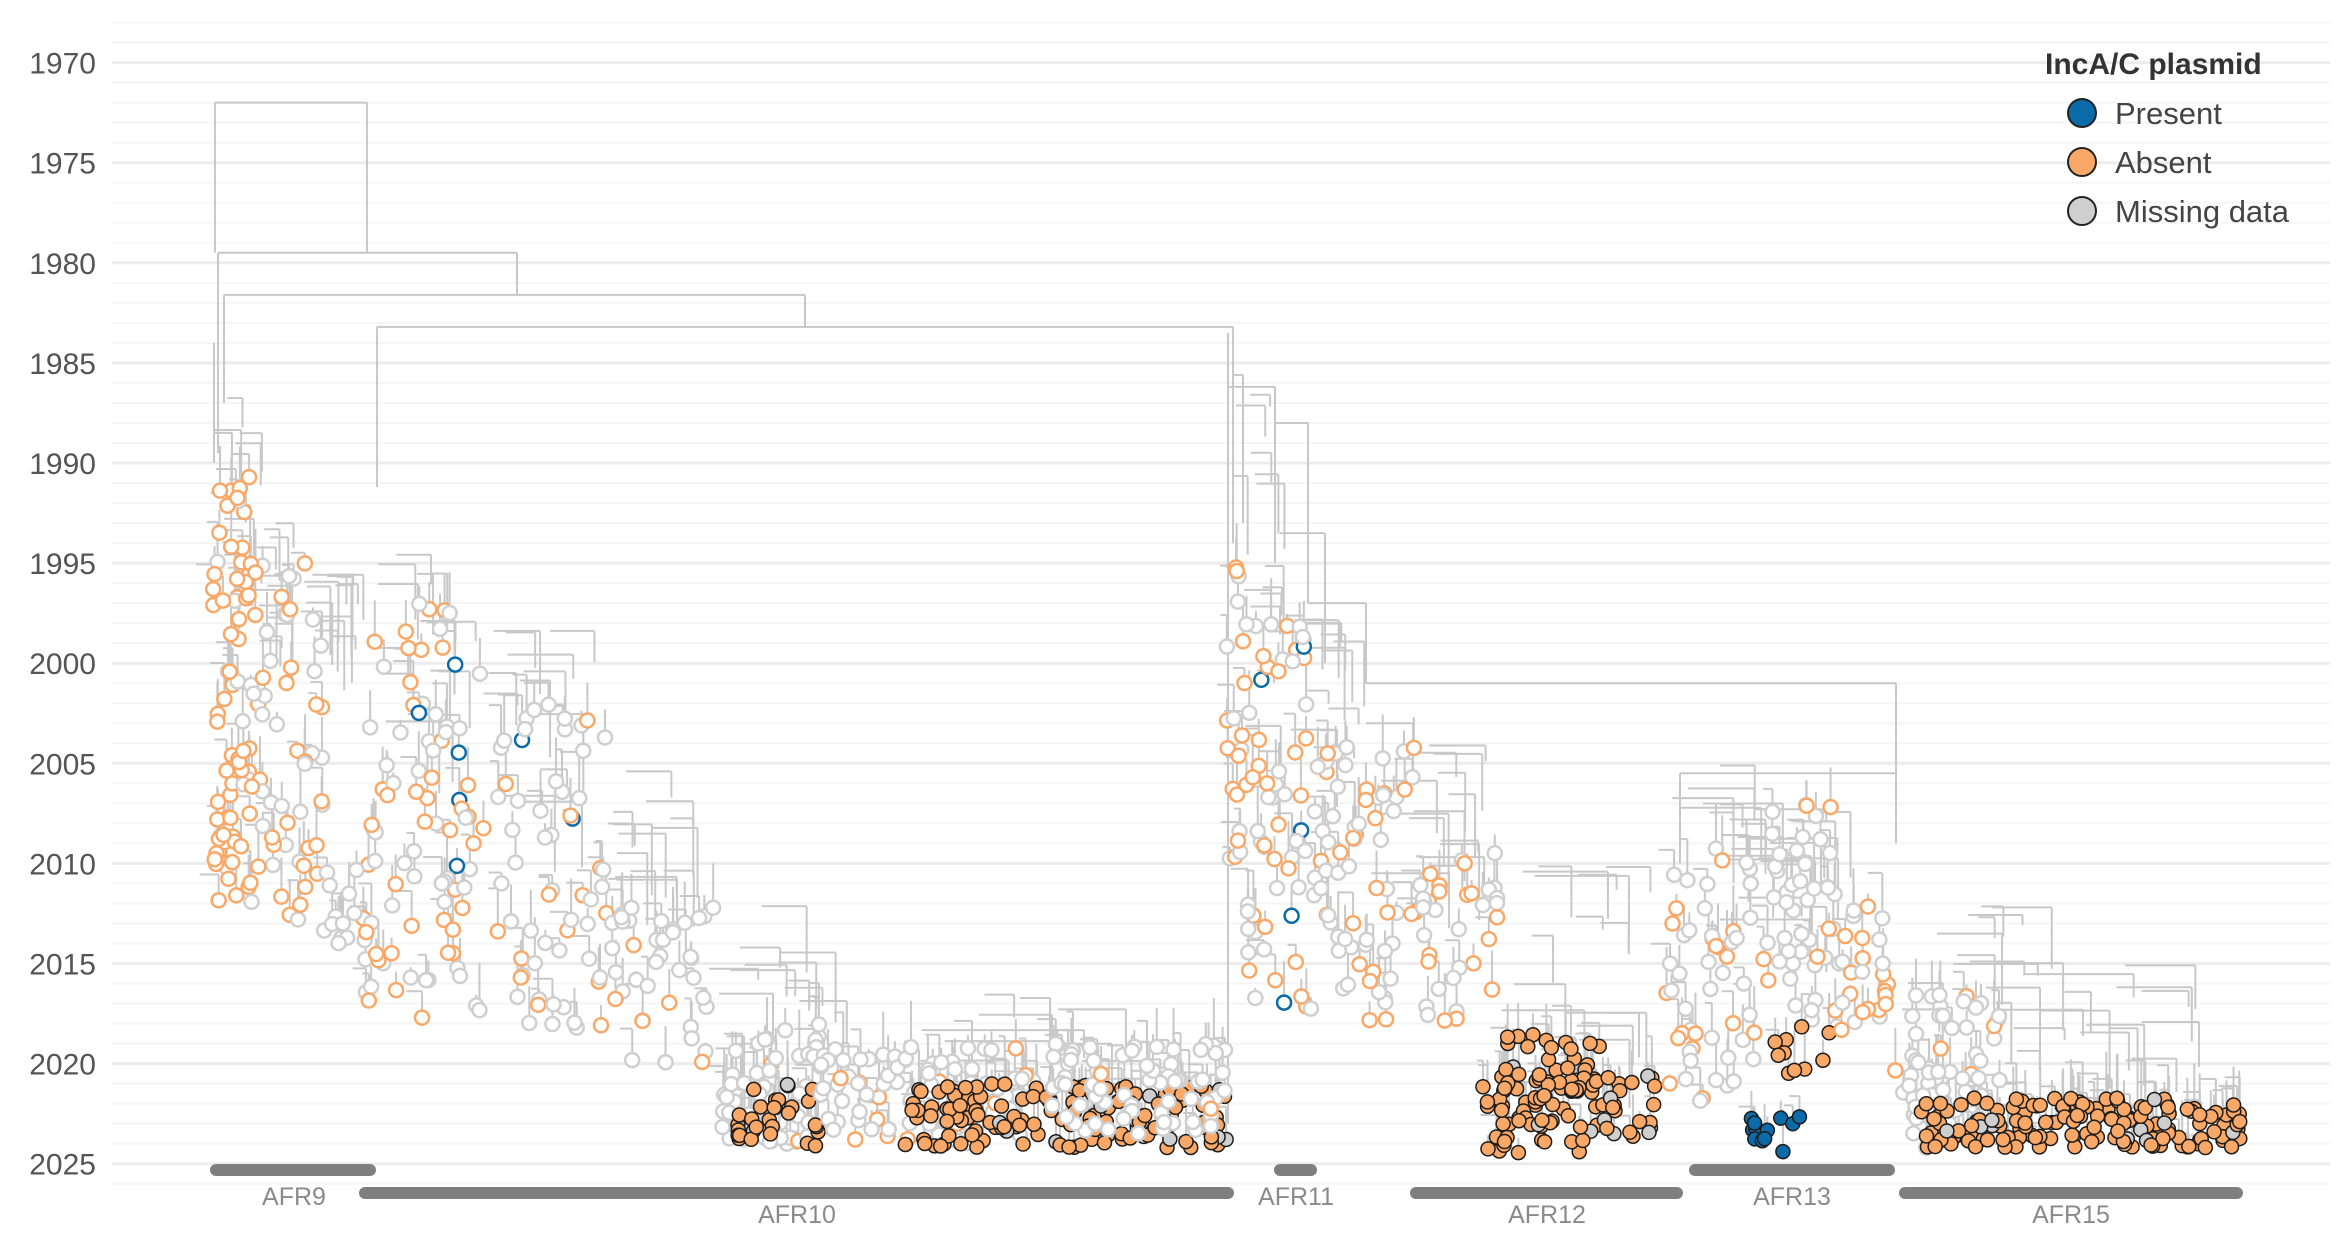 This screenshot has width=2344, height=1246. What do you see at coordinates (62, 564) in the screenshot?
I see `y-tick-label: 1995` at bounding box center [62, 564].